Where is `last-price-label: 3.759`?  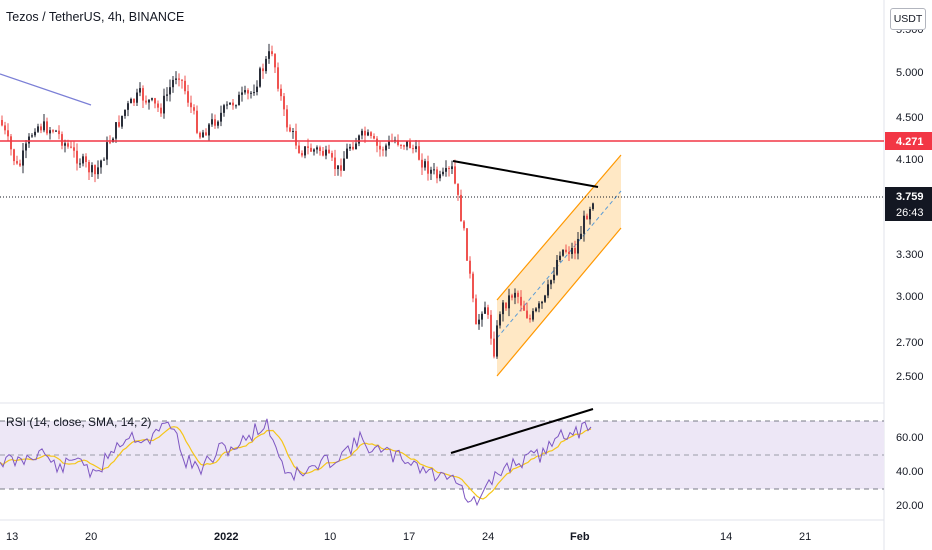
last-price-label: 3.759 is located at coordinates (910, 197).